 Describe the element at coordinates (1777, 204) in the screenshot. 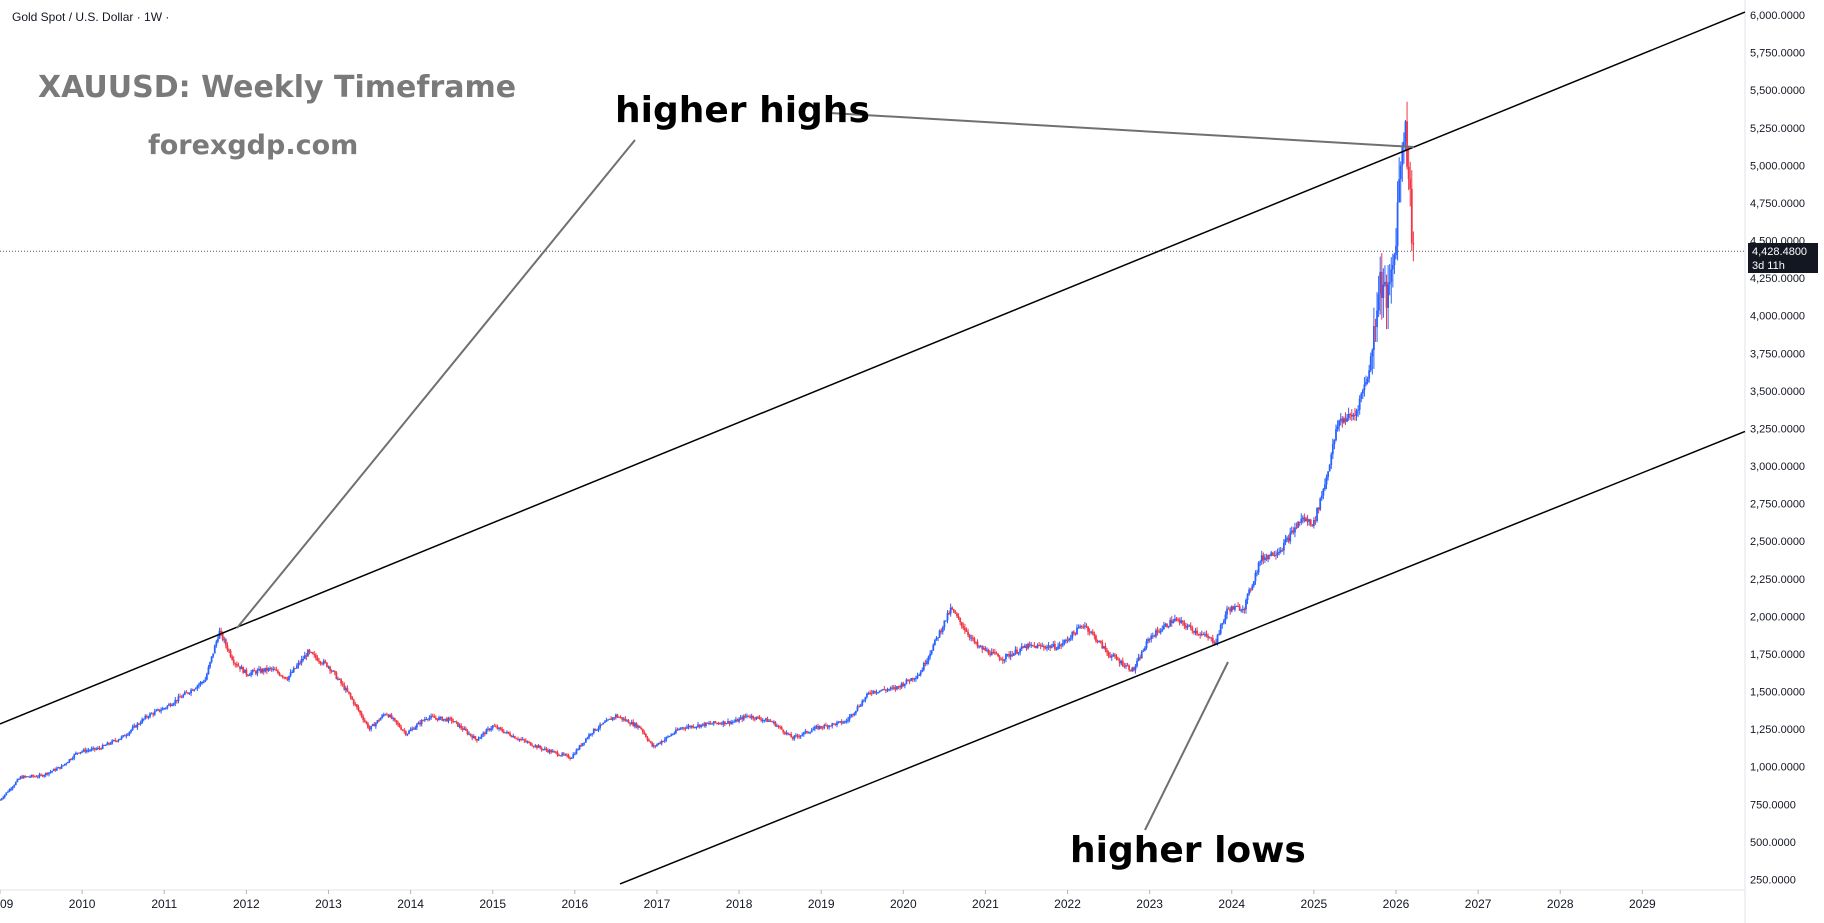

I see `y-tick-label: 4,750.0000` at that location.